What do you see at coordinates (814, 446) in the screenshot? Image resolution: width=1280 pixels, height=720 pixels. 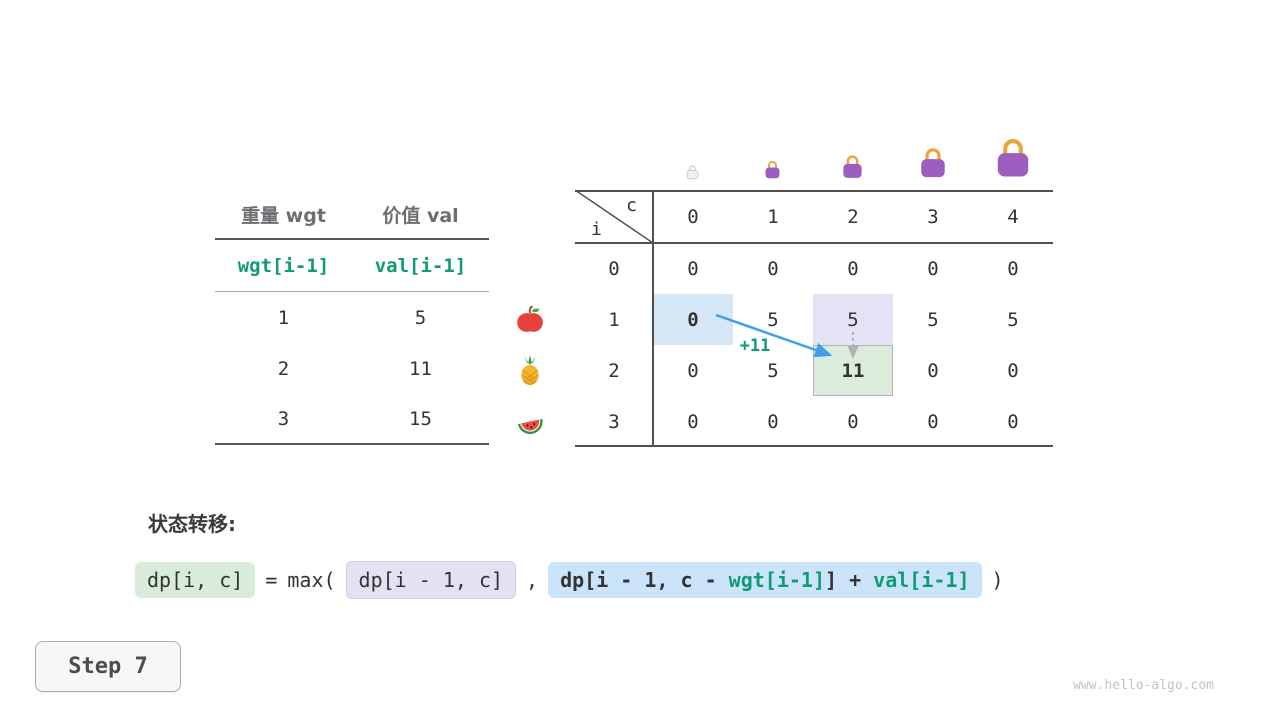 I see `dp-table-bottom-line` at bounding box center [814, 446].